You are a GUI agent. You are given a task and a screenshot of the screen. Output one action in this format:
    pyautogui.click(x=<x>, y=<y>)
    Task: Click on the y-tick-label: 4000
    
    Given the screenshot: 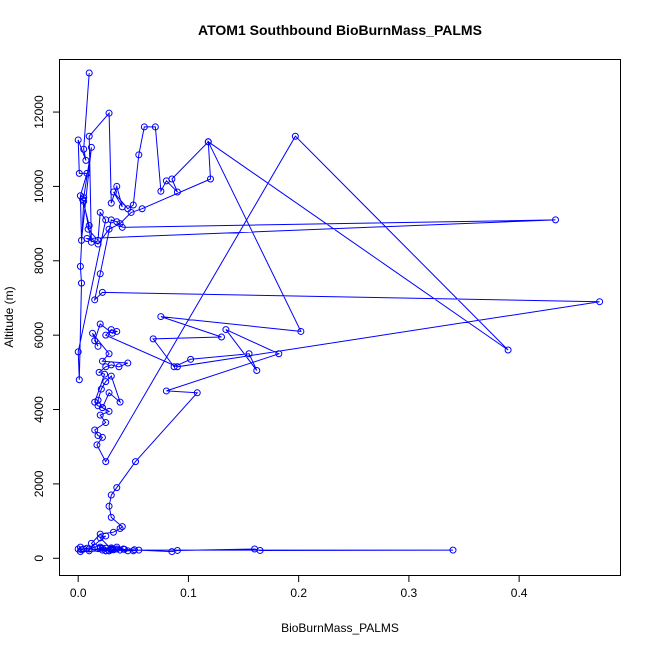 What is the action you would take?
    pyautogui.click(x=39, y=409)
    